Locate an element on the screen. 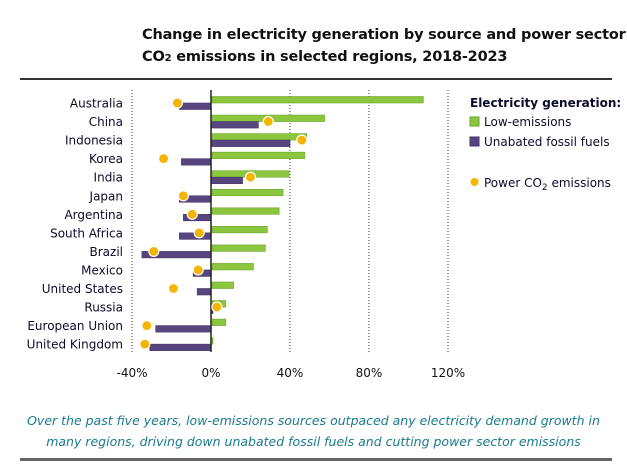 This screenshot has width=627, height=467. top-divider is located at coordinates (316, 79).